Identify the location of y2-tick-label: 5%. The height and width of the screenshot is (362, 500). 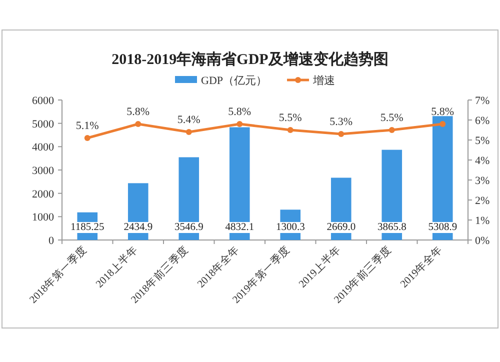
(482, 141).